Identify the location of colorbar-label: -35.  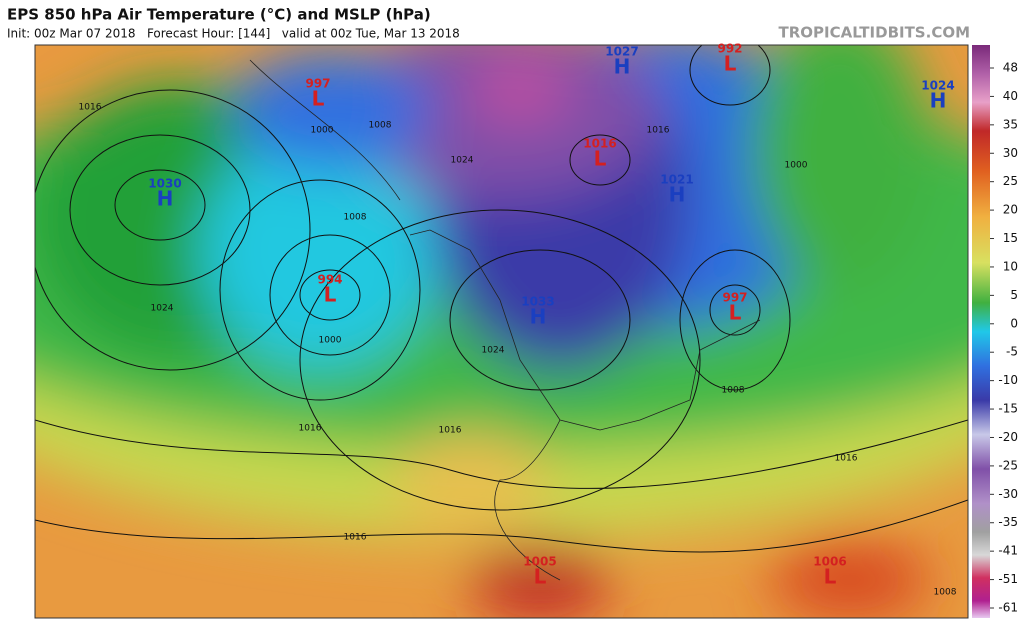
(1008, 522).